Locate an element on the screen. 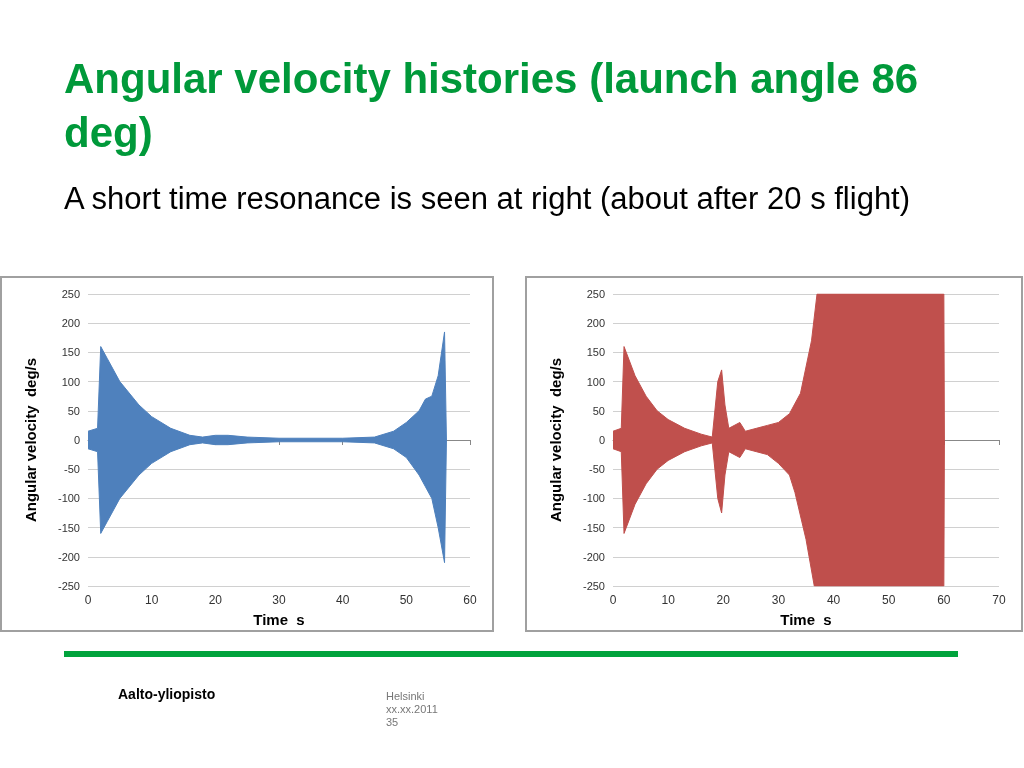  text: A short time resonance is seen at right (about after 20 s flight) is located at coordinates (488, 199).